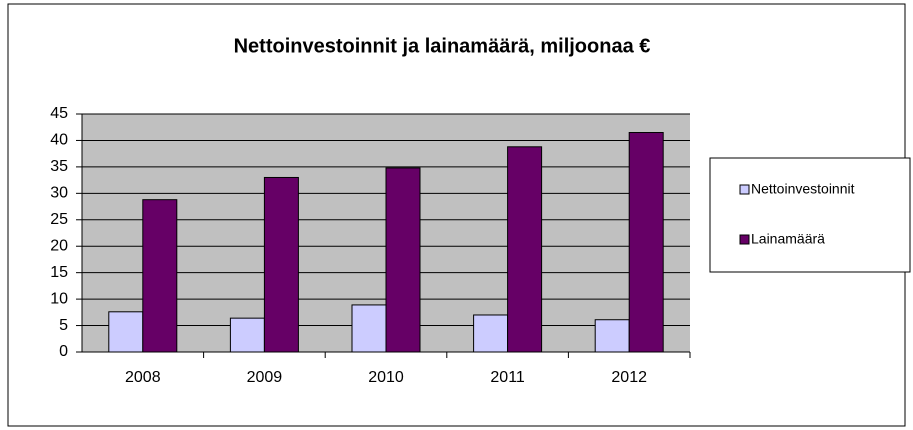 The image size is (913, 430). Describe the element at coordinates (629, 377) in the screenshot. I see `x-tick-label: 2012` at that location.